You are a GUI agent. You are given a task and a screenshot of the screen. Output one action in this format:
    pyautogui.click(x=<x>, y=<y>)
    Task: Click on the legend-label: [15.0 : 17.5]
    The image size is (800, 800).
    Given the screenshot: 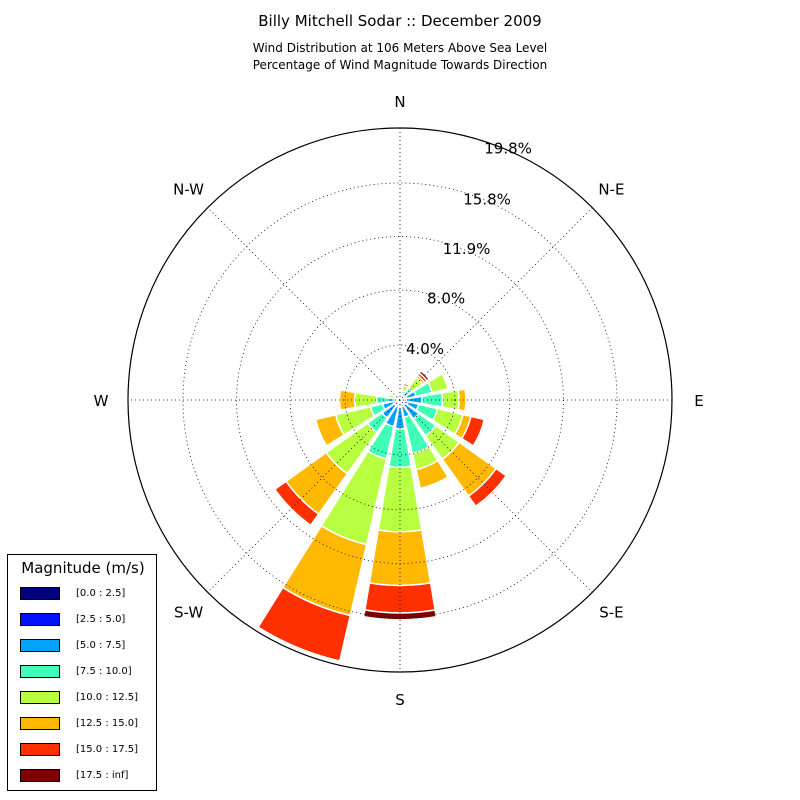 What is the action you would take?
    pyautogui.click(x=107, y=749)
    